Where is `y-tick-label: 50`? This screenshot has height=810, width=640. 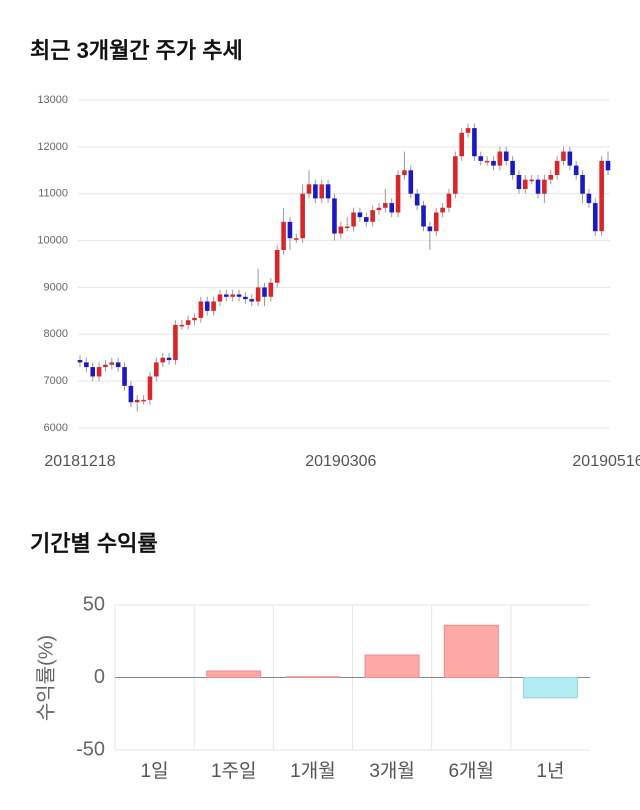 y-tick-label: 50 is located at coordinates (94, 604).